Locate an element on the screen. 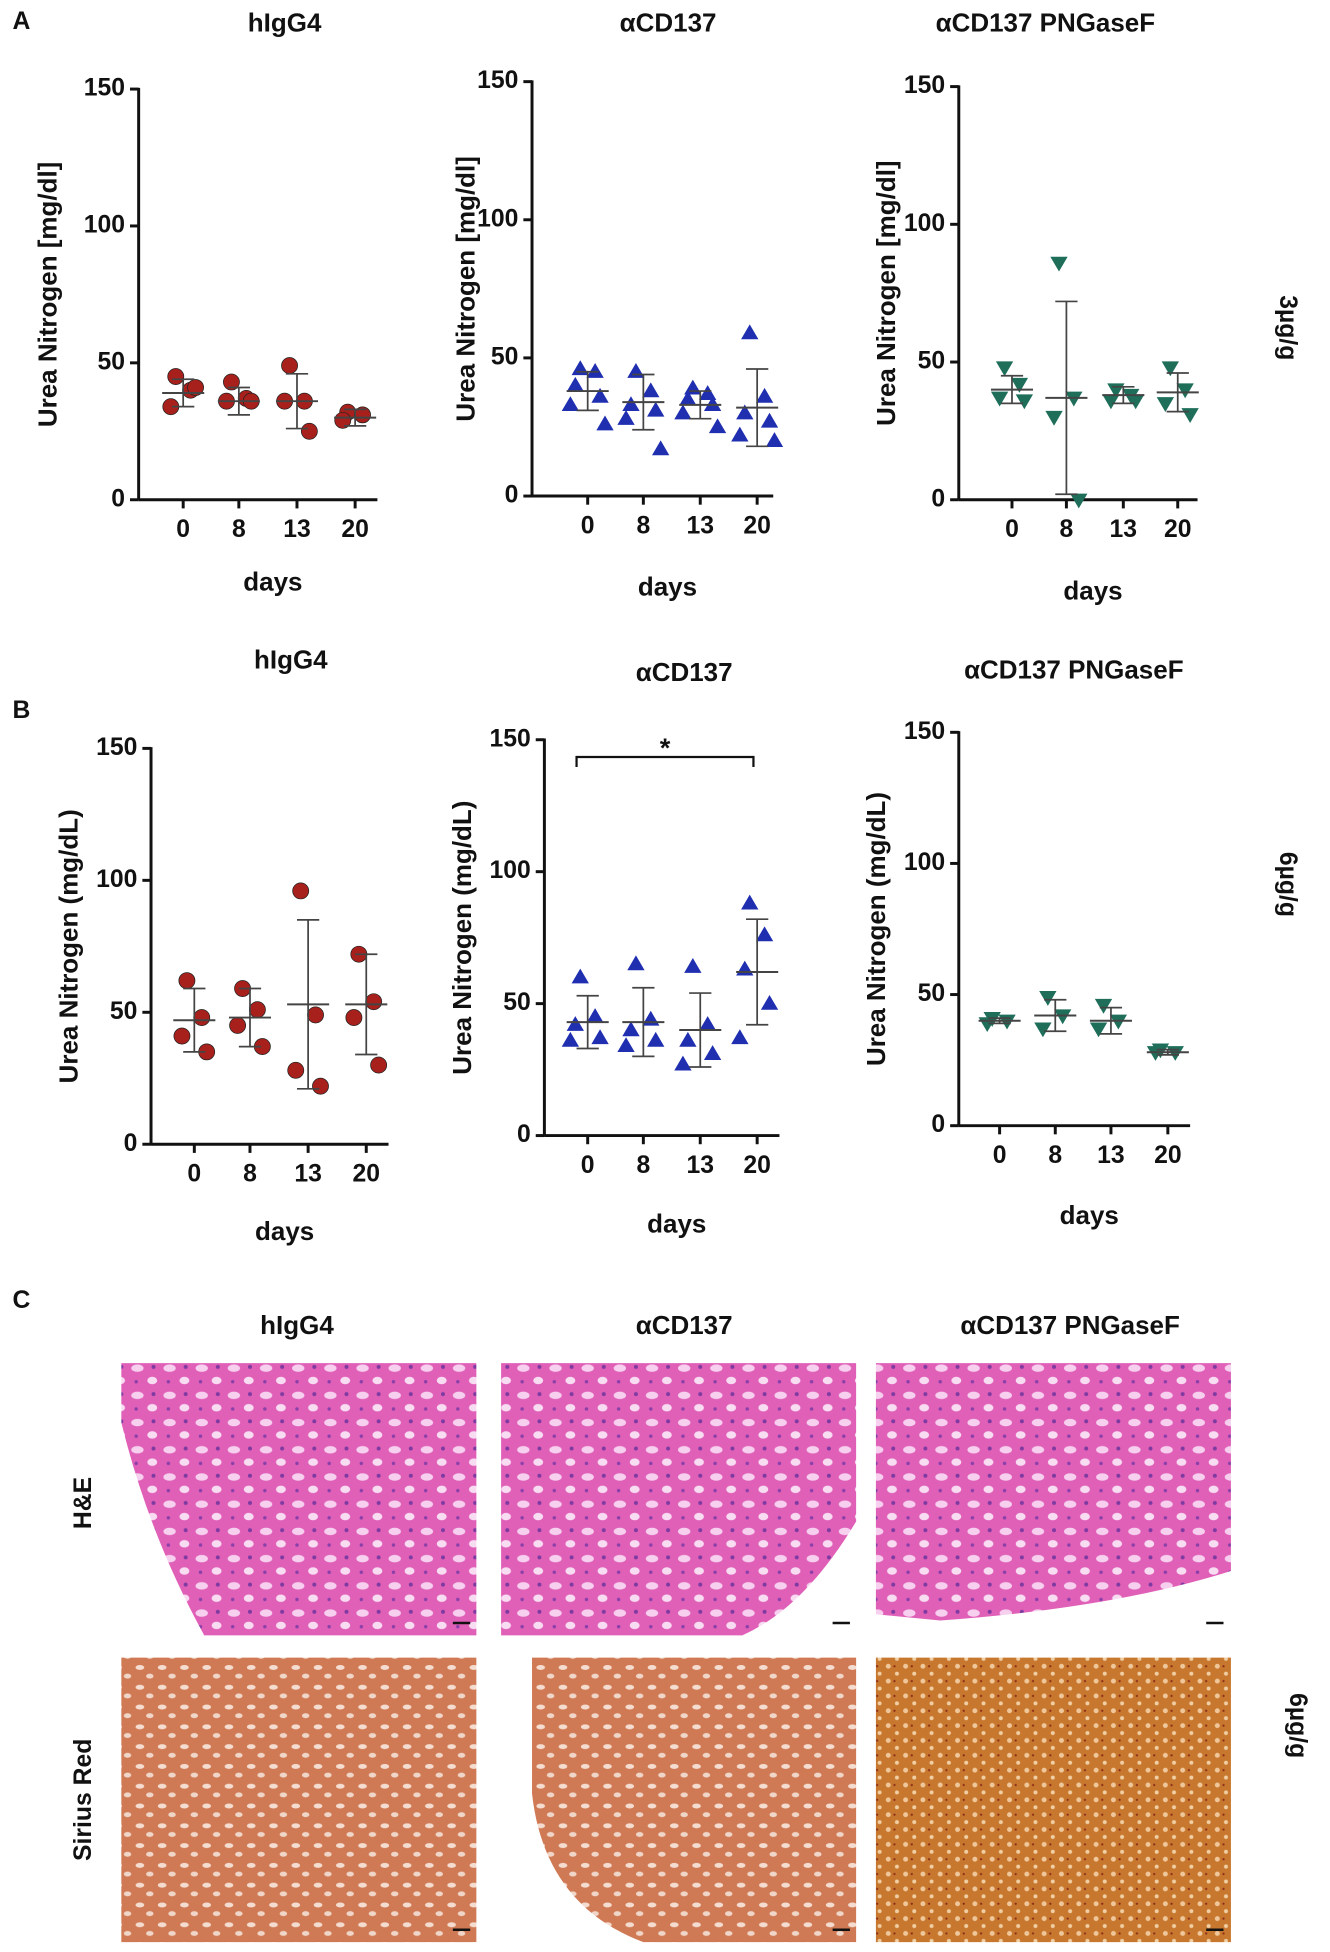 The height and width of the screenshot is (1952, 1330). panel-letter: C is located at coordinates (21, 1300).